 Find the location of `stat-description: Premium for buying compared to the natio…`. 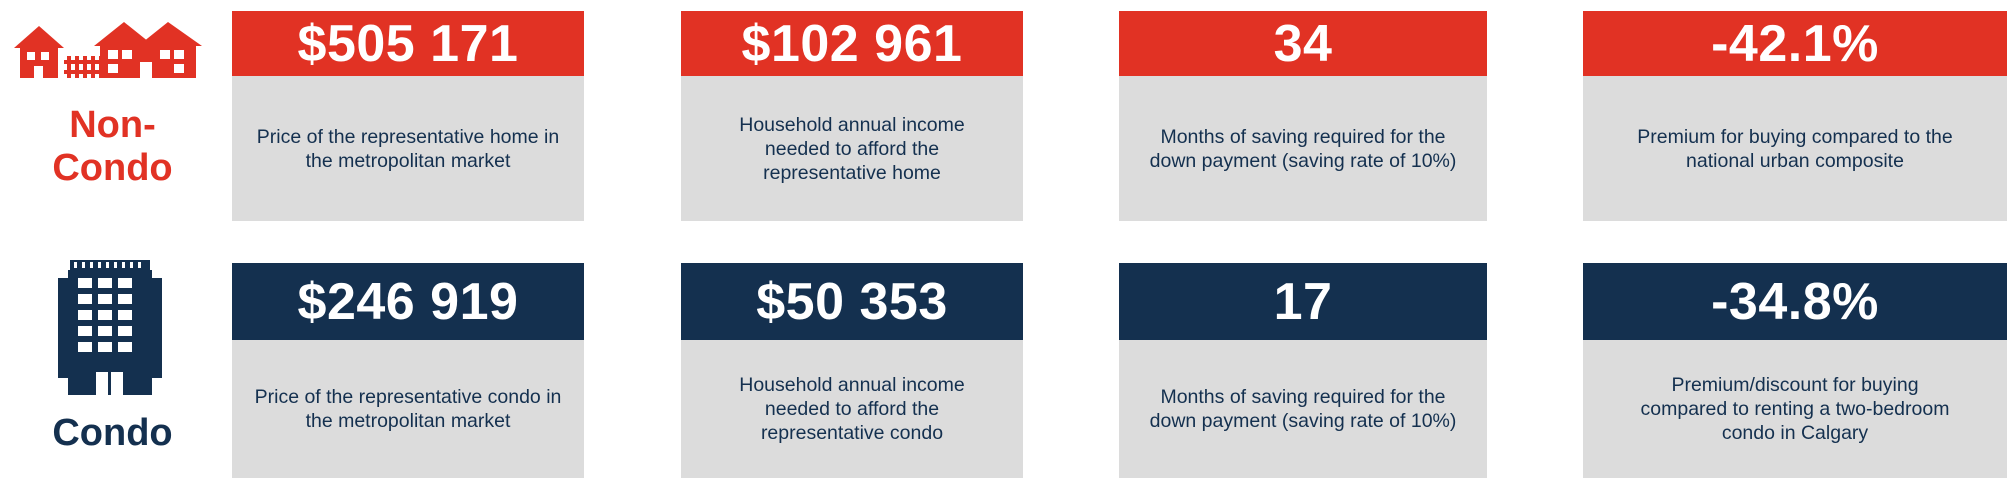

stat-description: Premium for buying compared to the natio… is located at coordinates (1795, 148).